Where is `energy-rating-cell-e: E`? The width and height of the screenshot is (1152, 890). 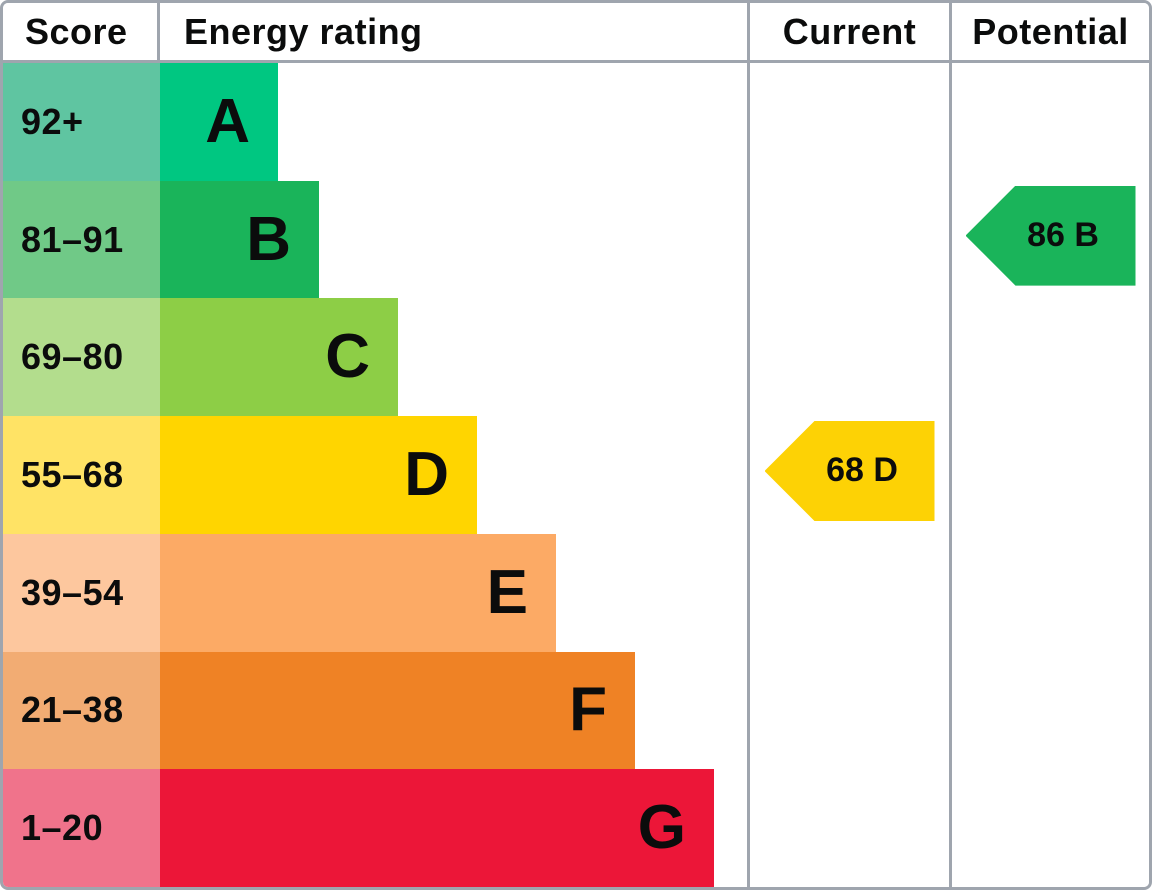
energy-rating-cell-e: E is located at coordinates (455, 592).